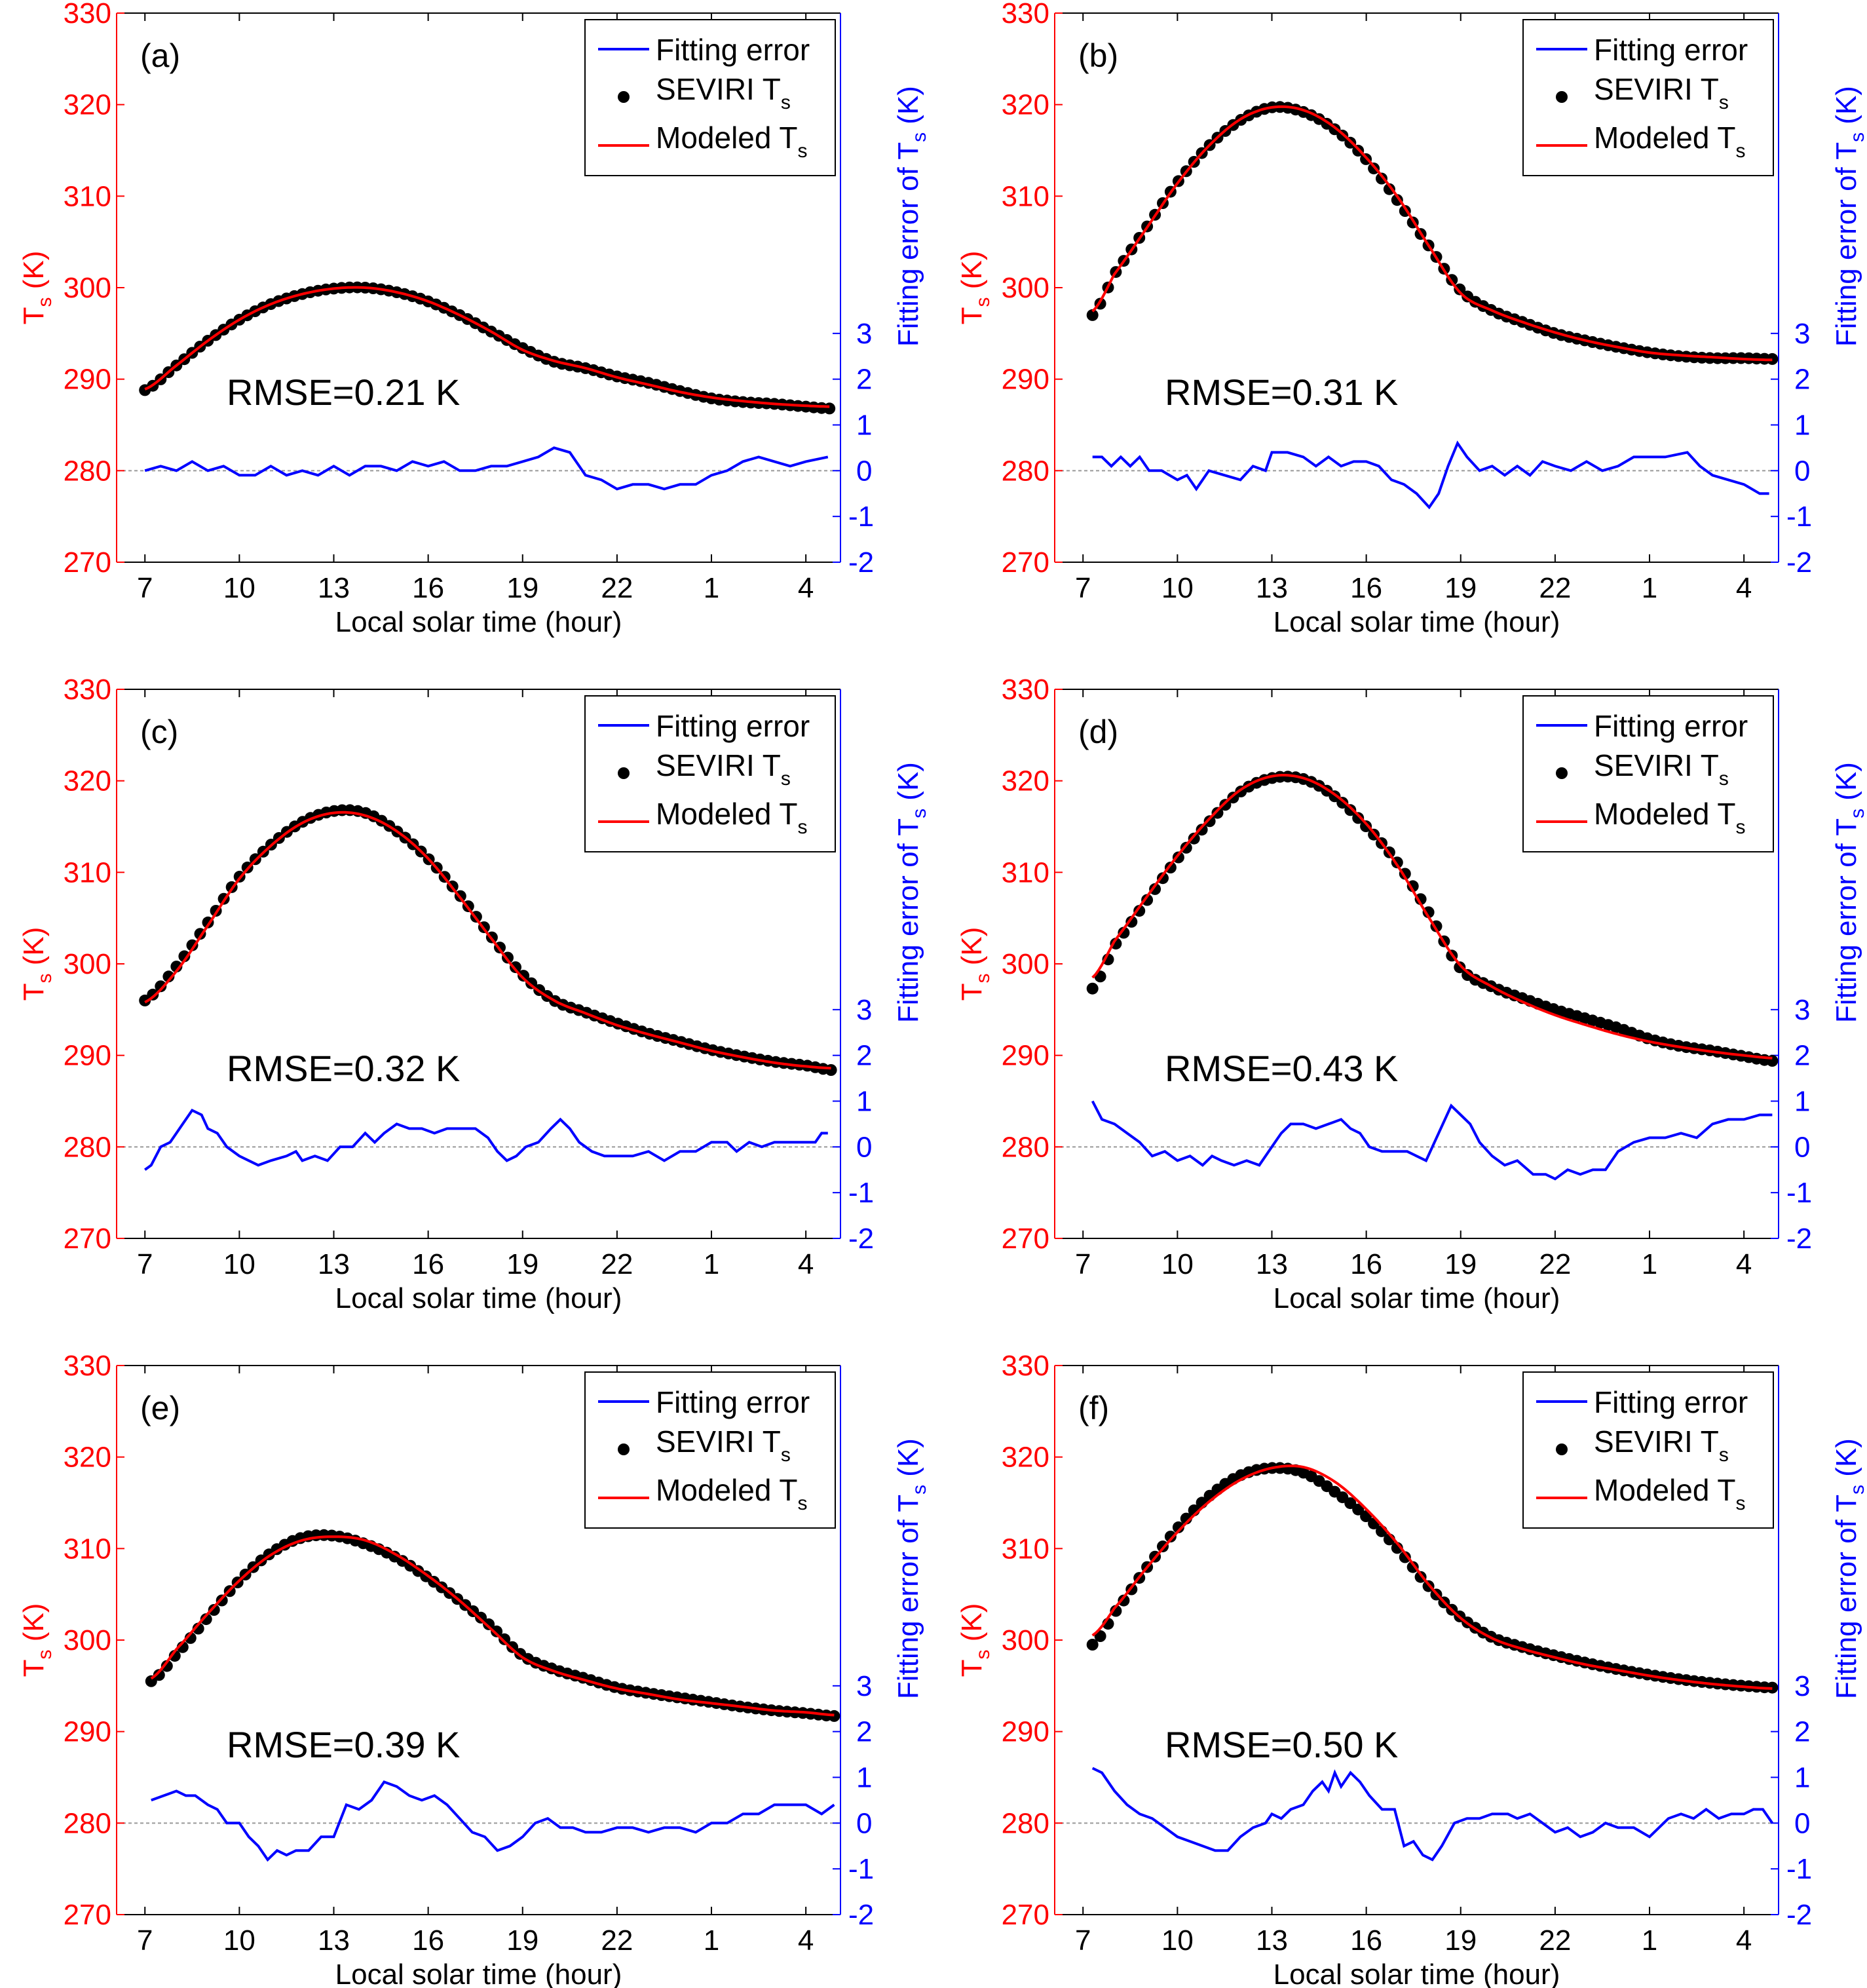  I want to click on y-left-tick-label: 300, so click(1025, 1640).